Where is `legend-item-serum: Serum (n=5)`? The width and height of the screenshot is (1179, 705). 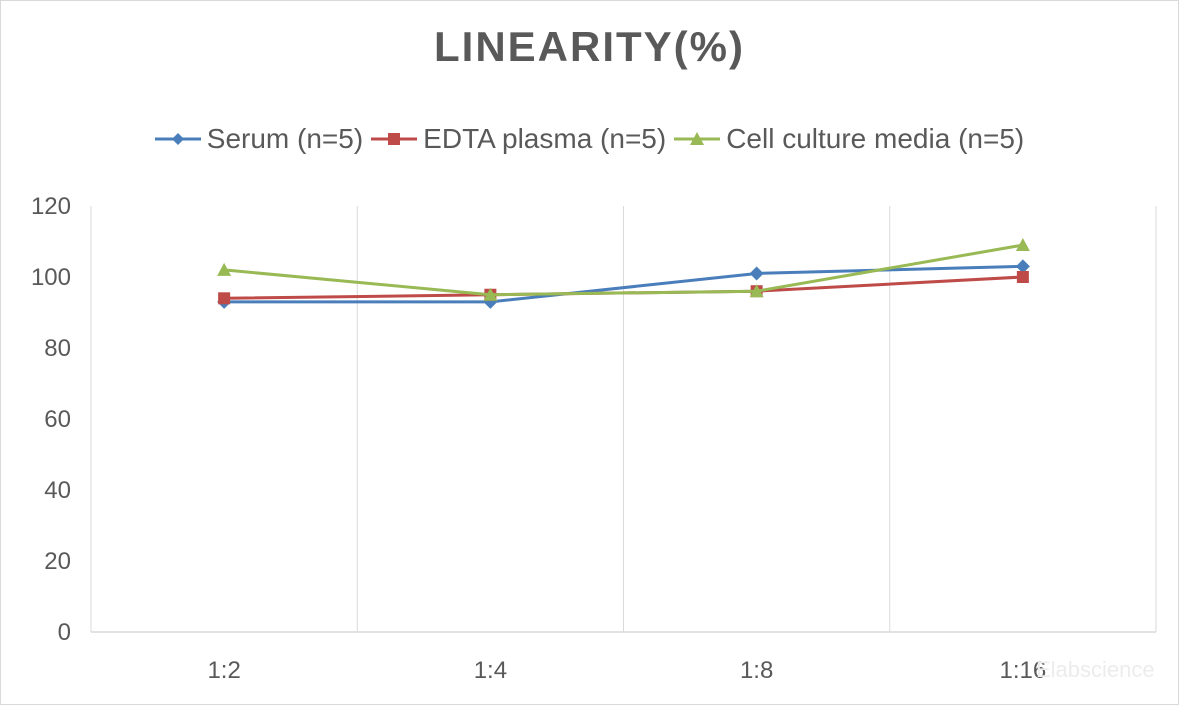
legend-item-serum: Serum (n=5) is located at coordinates (259, 139).